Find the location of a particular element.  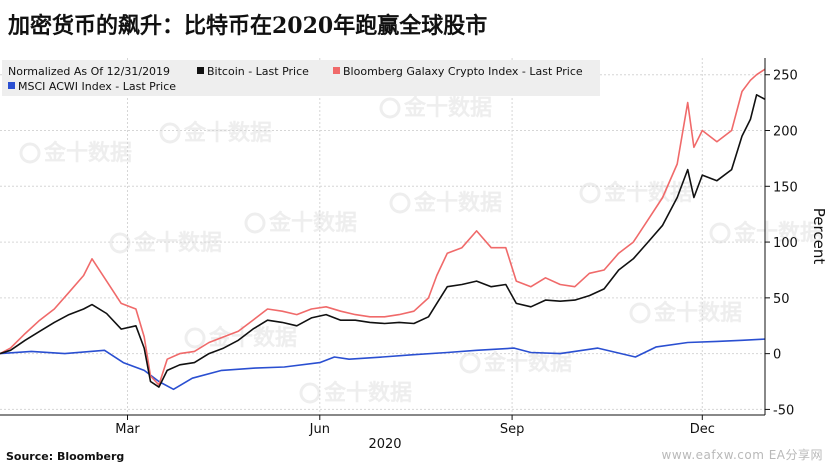

x-tick-label: Dec is located at coordinates (702, 429).